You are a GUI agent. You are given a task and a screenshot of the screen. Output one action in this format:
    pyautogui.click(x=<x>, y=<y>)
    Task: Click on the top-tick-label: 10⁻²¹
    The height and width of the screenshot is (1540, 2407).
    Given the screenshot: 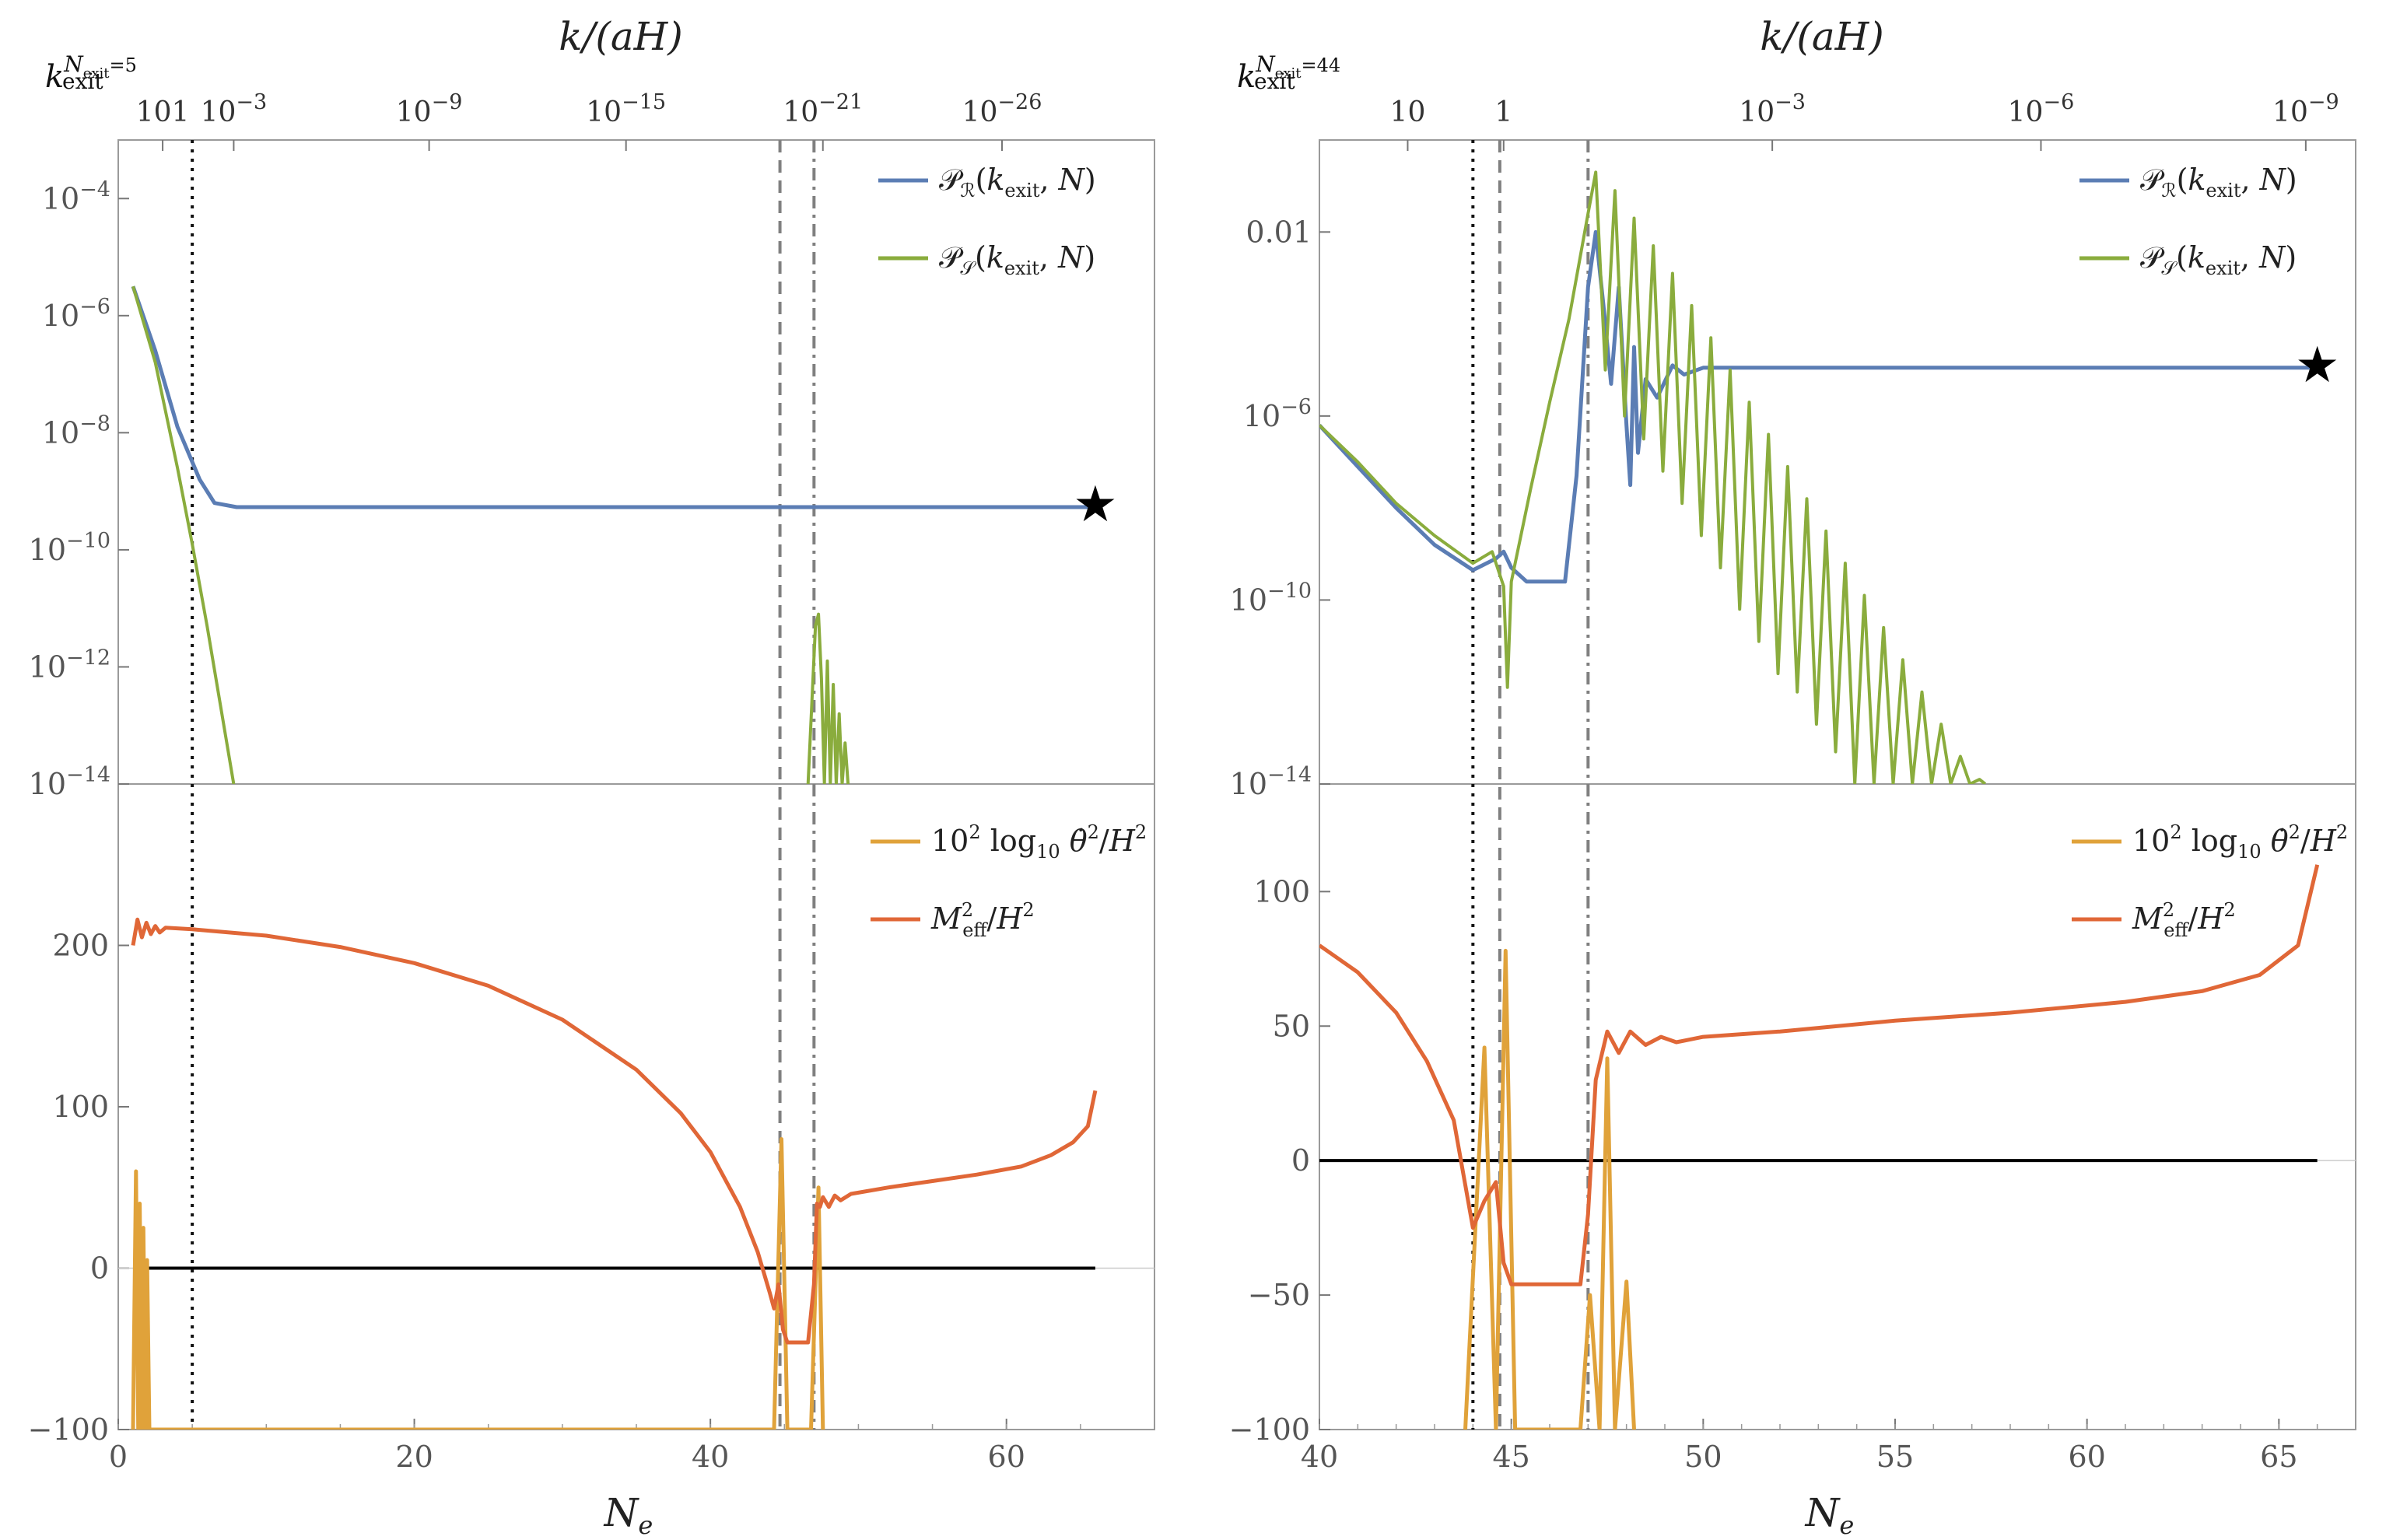 What is the action you would take?
    pyautogui.click(x=823, y=109)
    